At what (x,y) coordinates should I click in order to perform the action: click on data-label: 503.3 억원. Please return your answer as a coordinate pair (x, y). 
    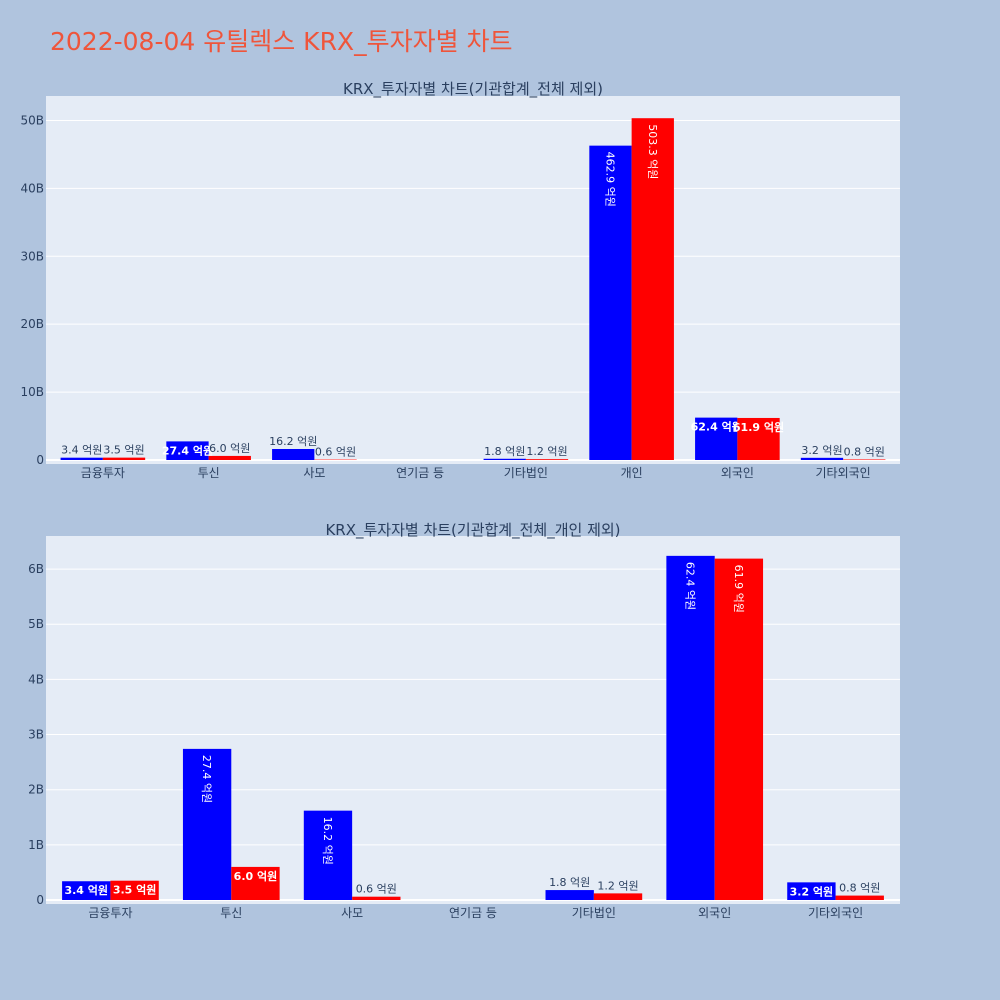
    Looking at the image, I should click on (652, 151).